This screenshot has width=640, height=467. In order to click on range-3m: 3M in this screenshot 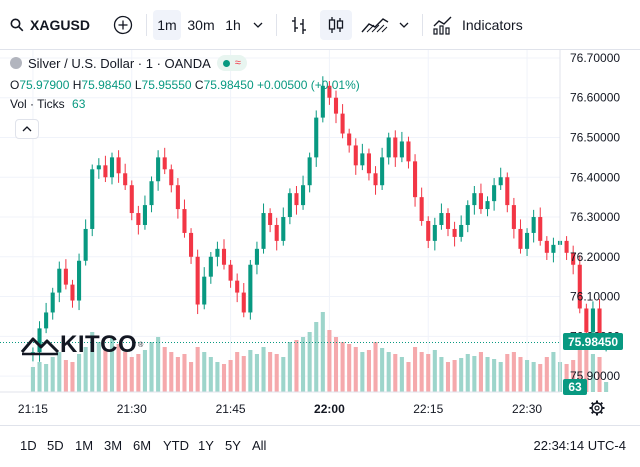, I will do `click(113, 445)`.